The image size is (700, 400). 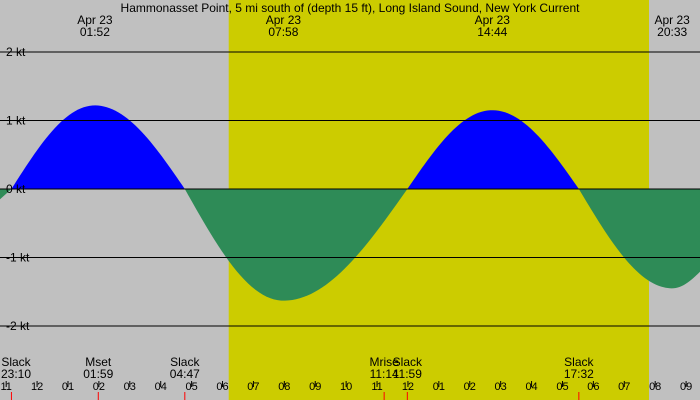 What do you see at coordinates (346, 387) in the screenshot?
I see `x-tick-label: 10` at bounding box center [346, 387].